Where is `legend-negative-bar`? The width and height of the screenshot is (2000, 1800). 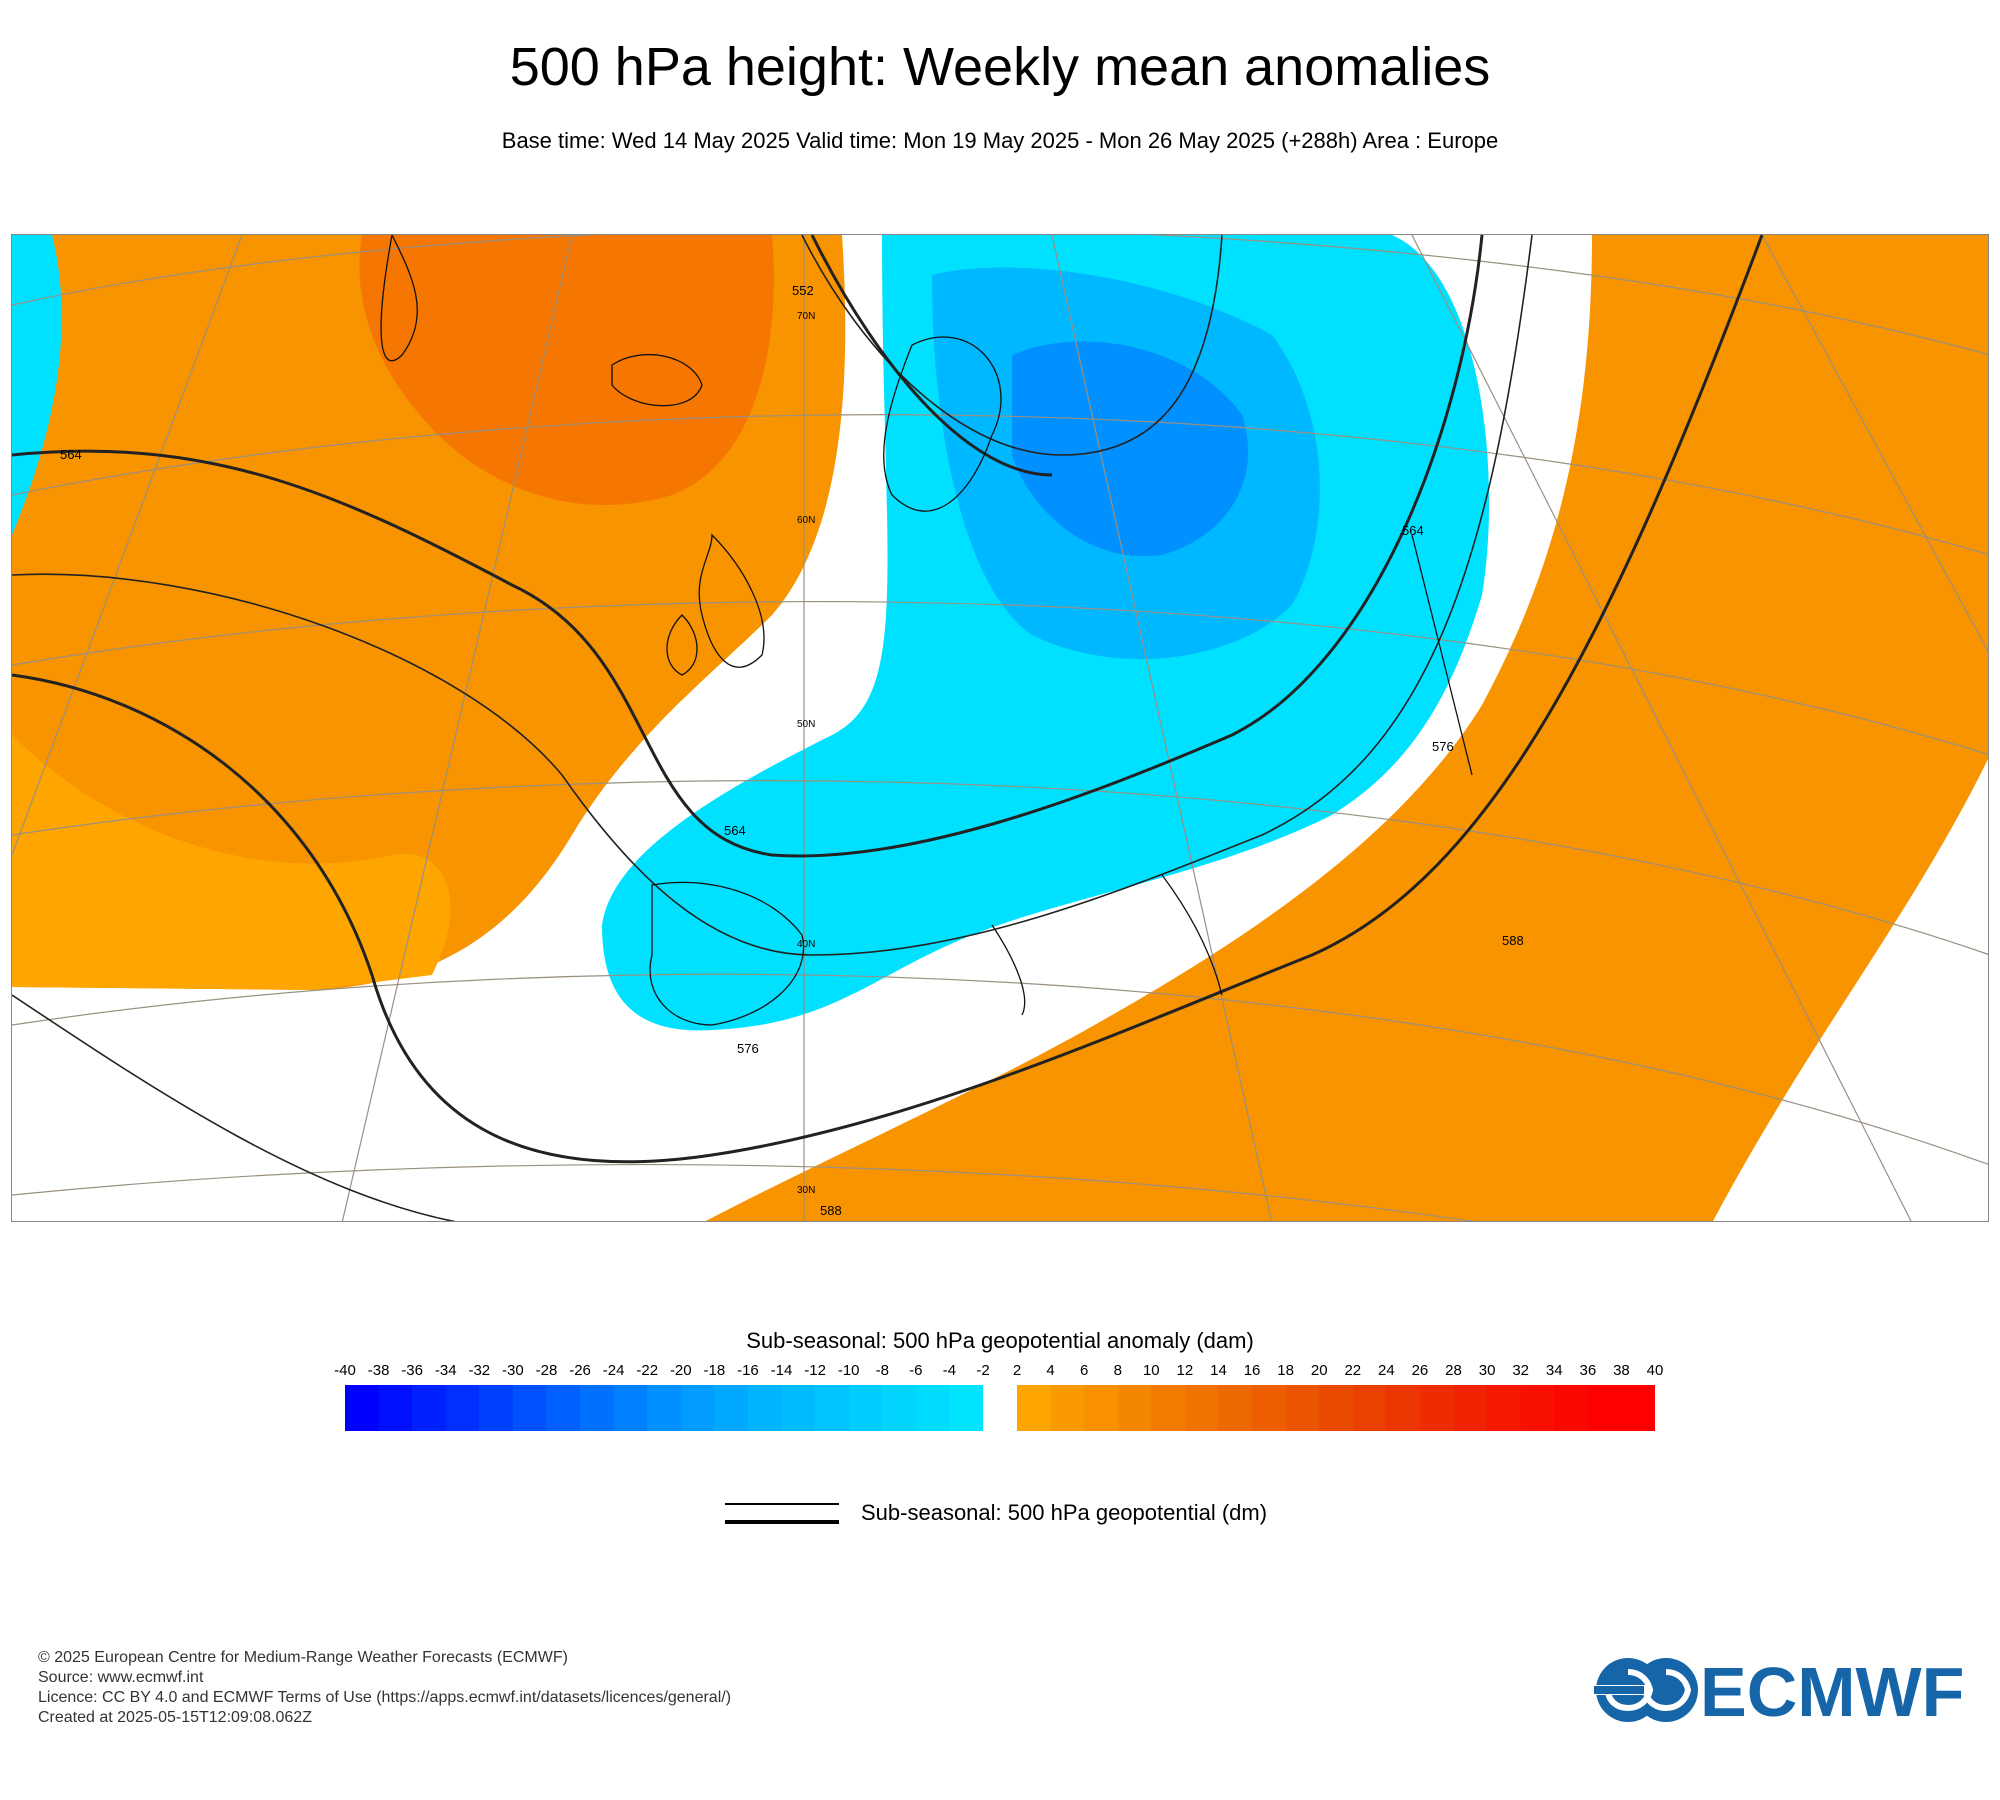
legend-negative-bar is located at coordinates (664, 1408).